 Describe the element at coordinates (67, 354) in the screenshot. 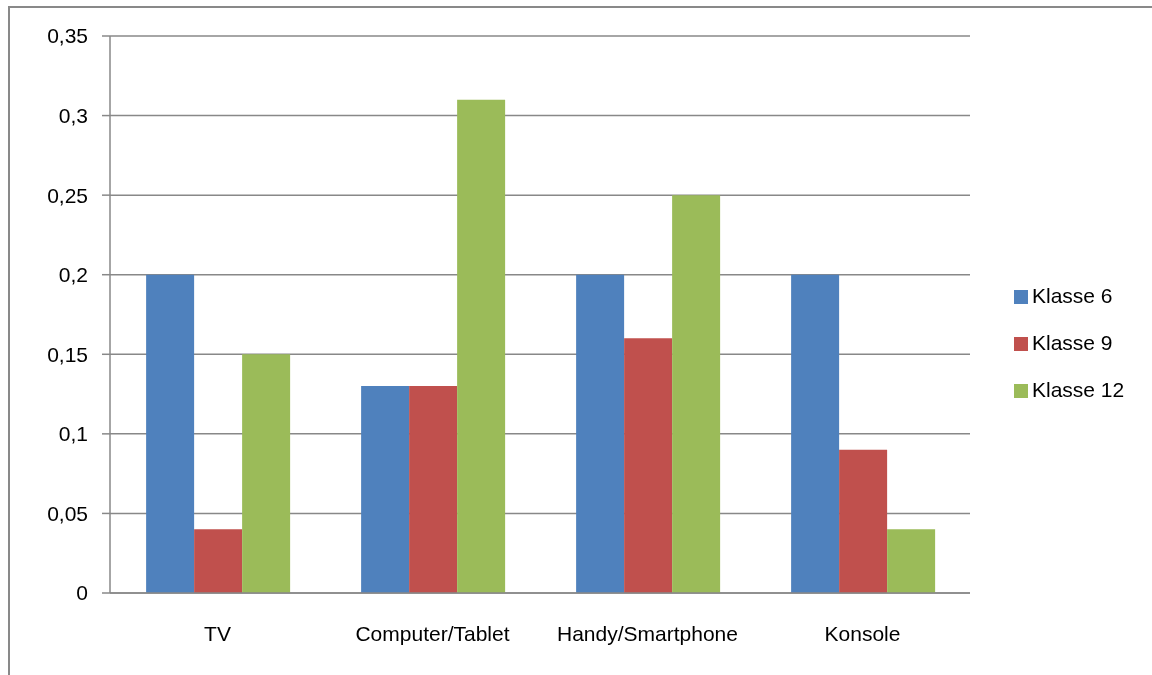

I see `y-tick-label: 0,15` at that location.